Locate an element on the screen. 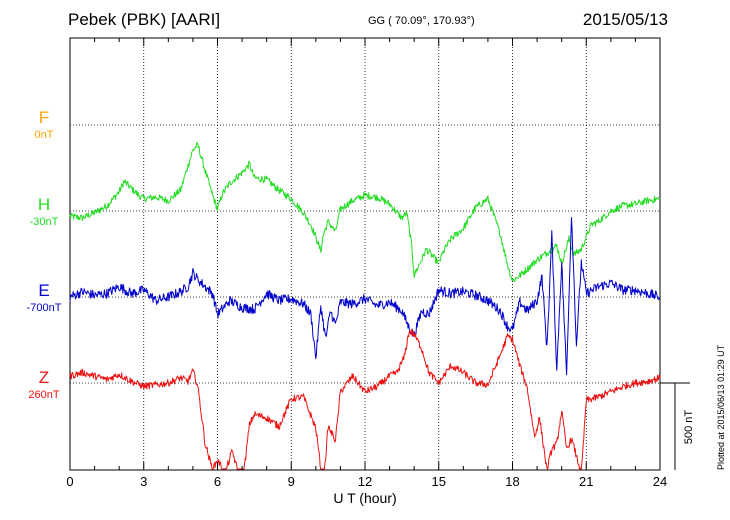 The height and width of the screenshot is (520, 730). channel-z-baseline: 260nT is located at coordinates (44, 395).